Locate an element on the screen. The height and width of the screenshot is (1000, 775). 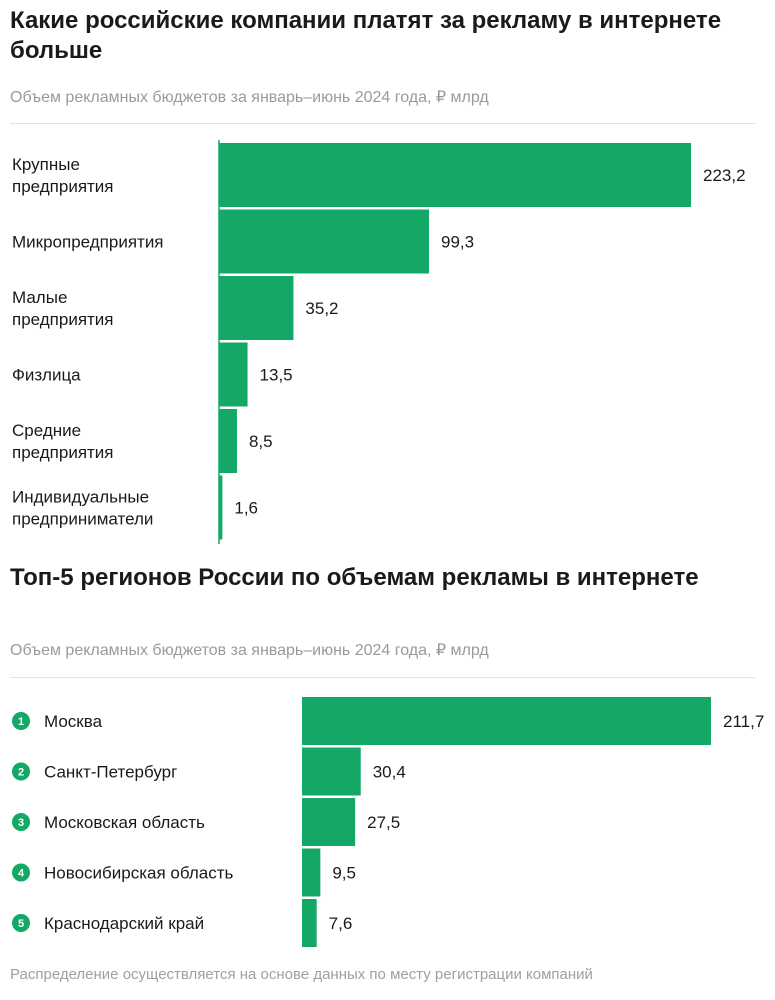
chart1-category-label: предприниматели is located at coordinates (82, 519).